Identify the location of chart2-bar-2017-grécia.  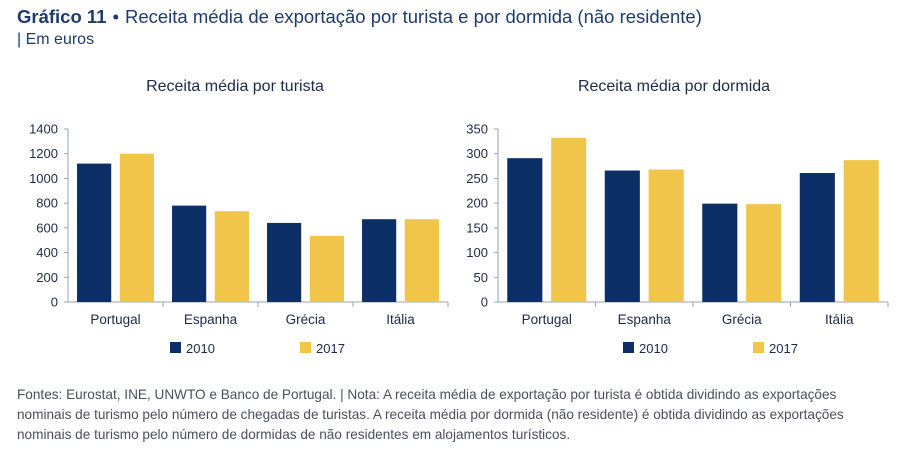
(764, 253).